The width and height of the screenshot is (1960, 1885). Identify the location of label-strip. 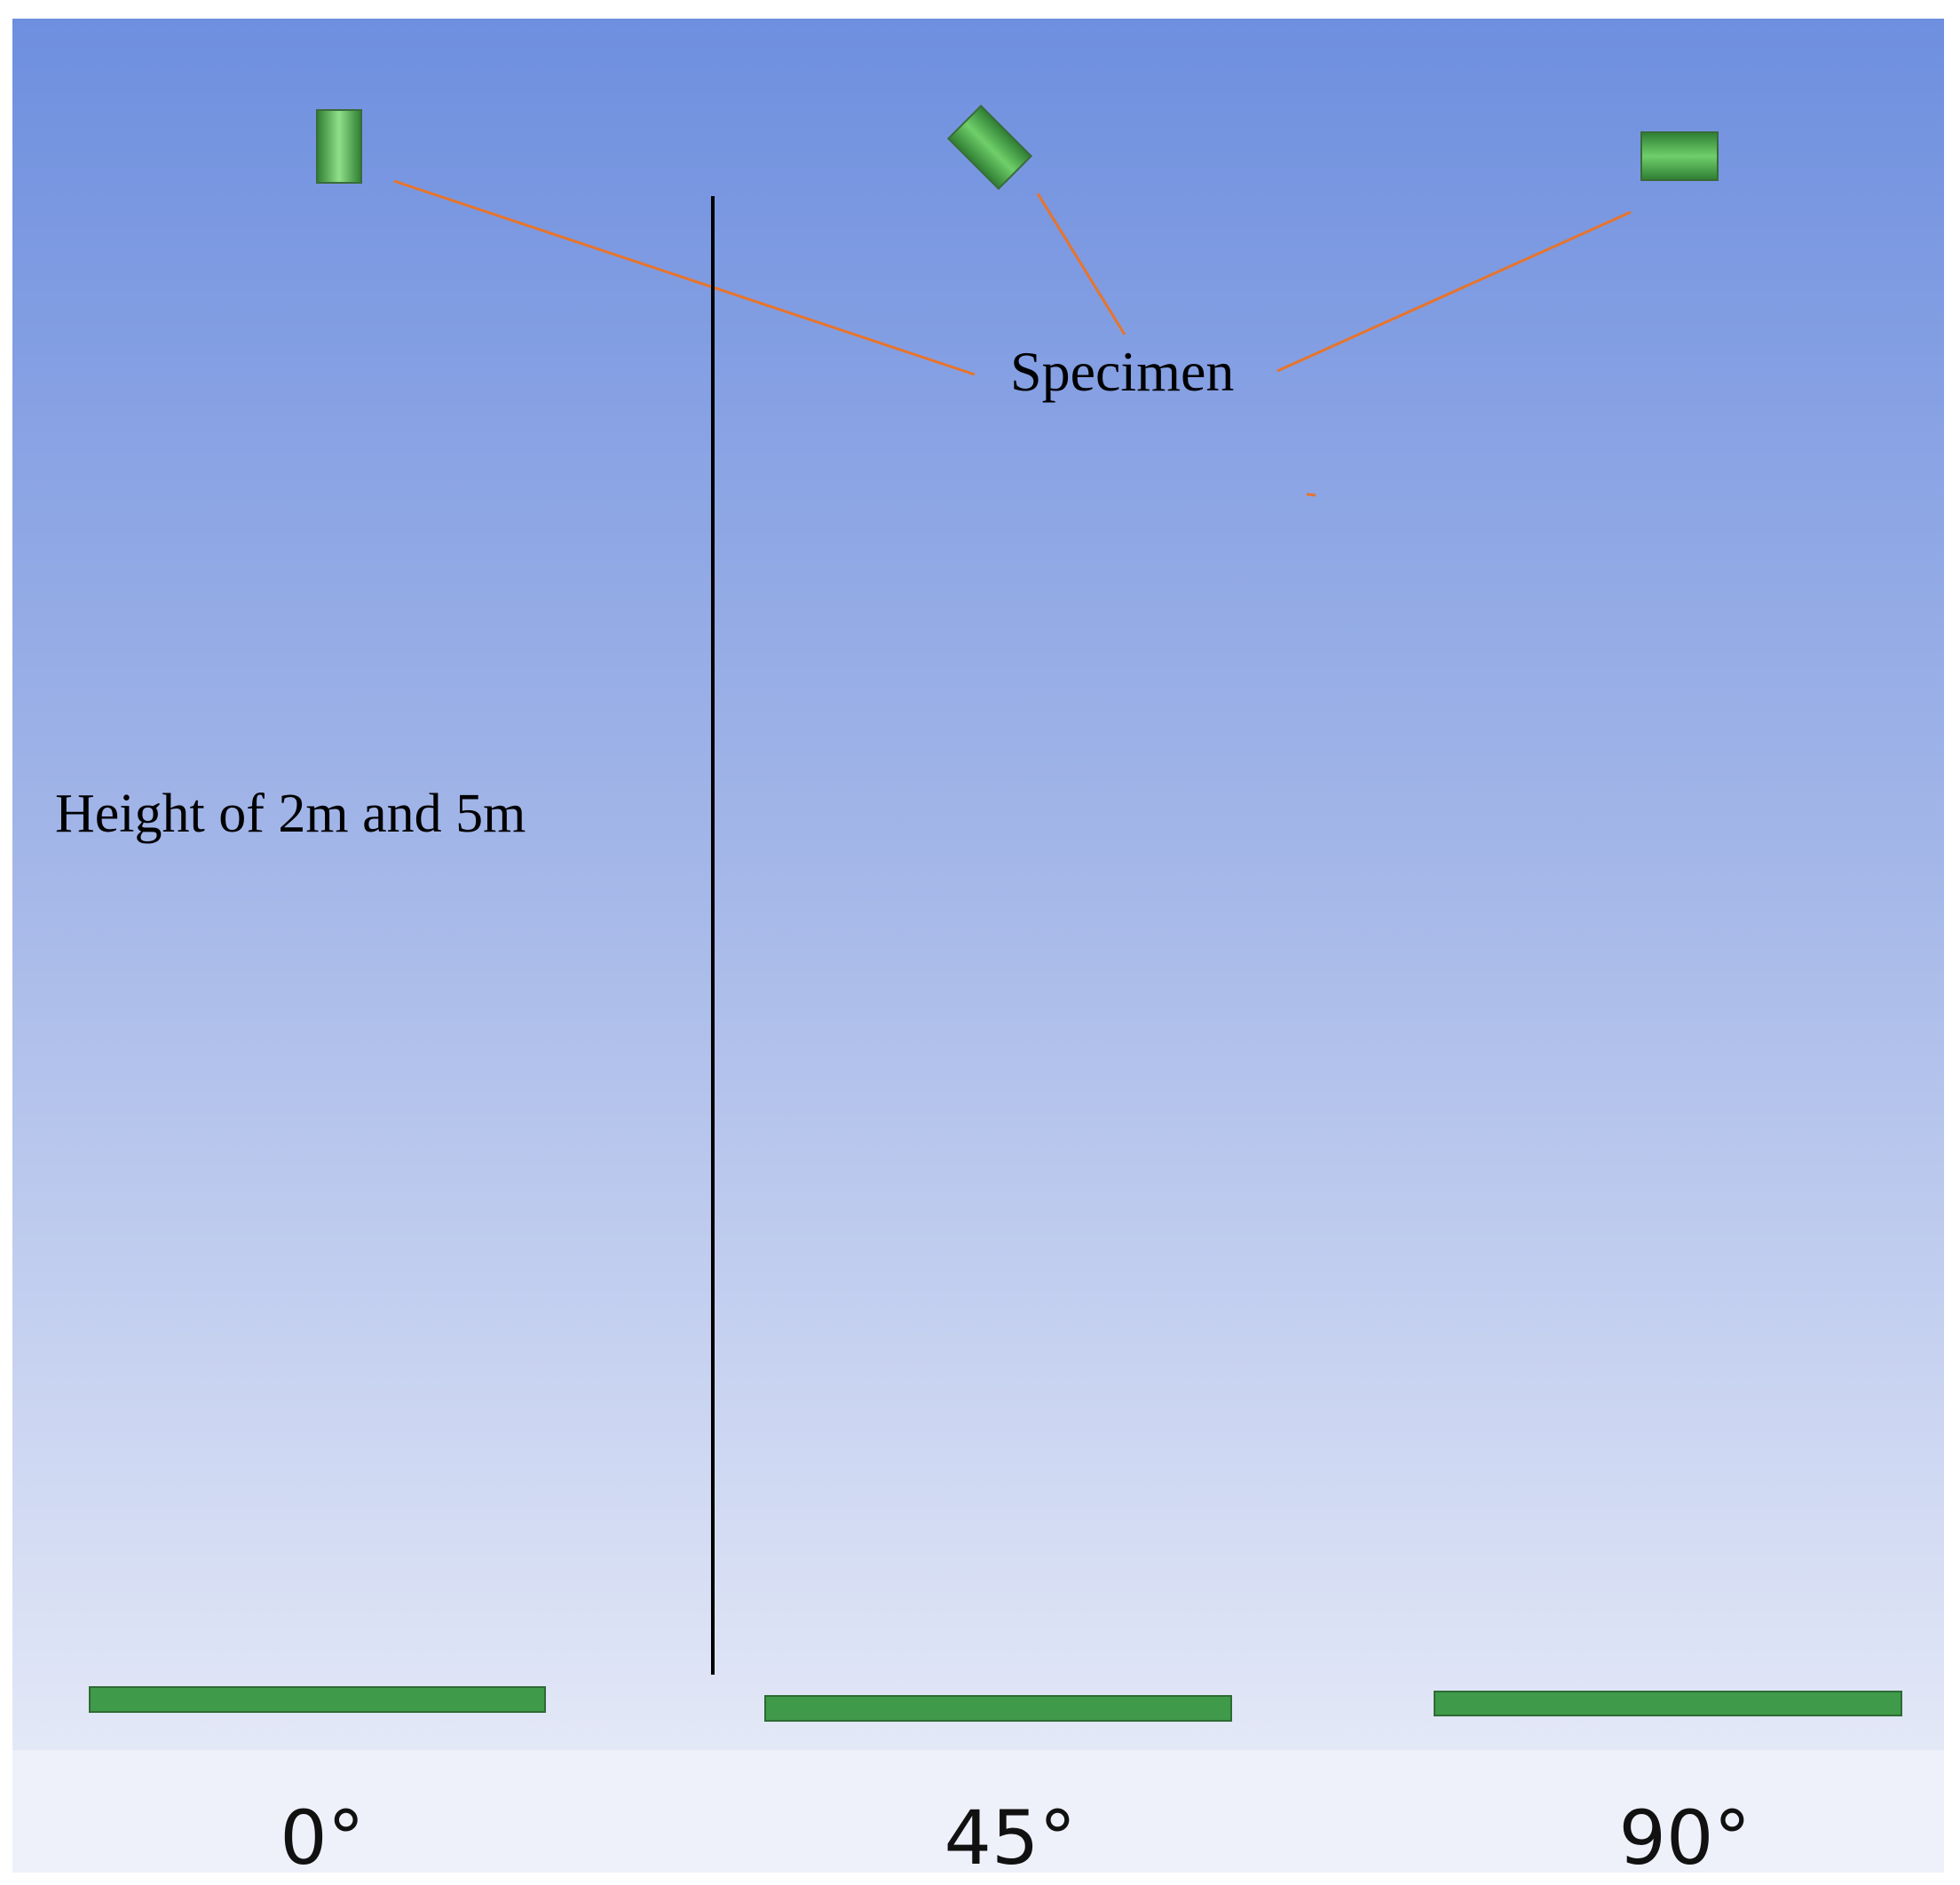
(978, 1811).